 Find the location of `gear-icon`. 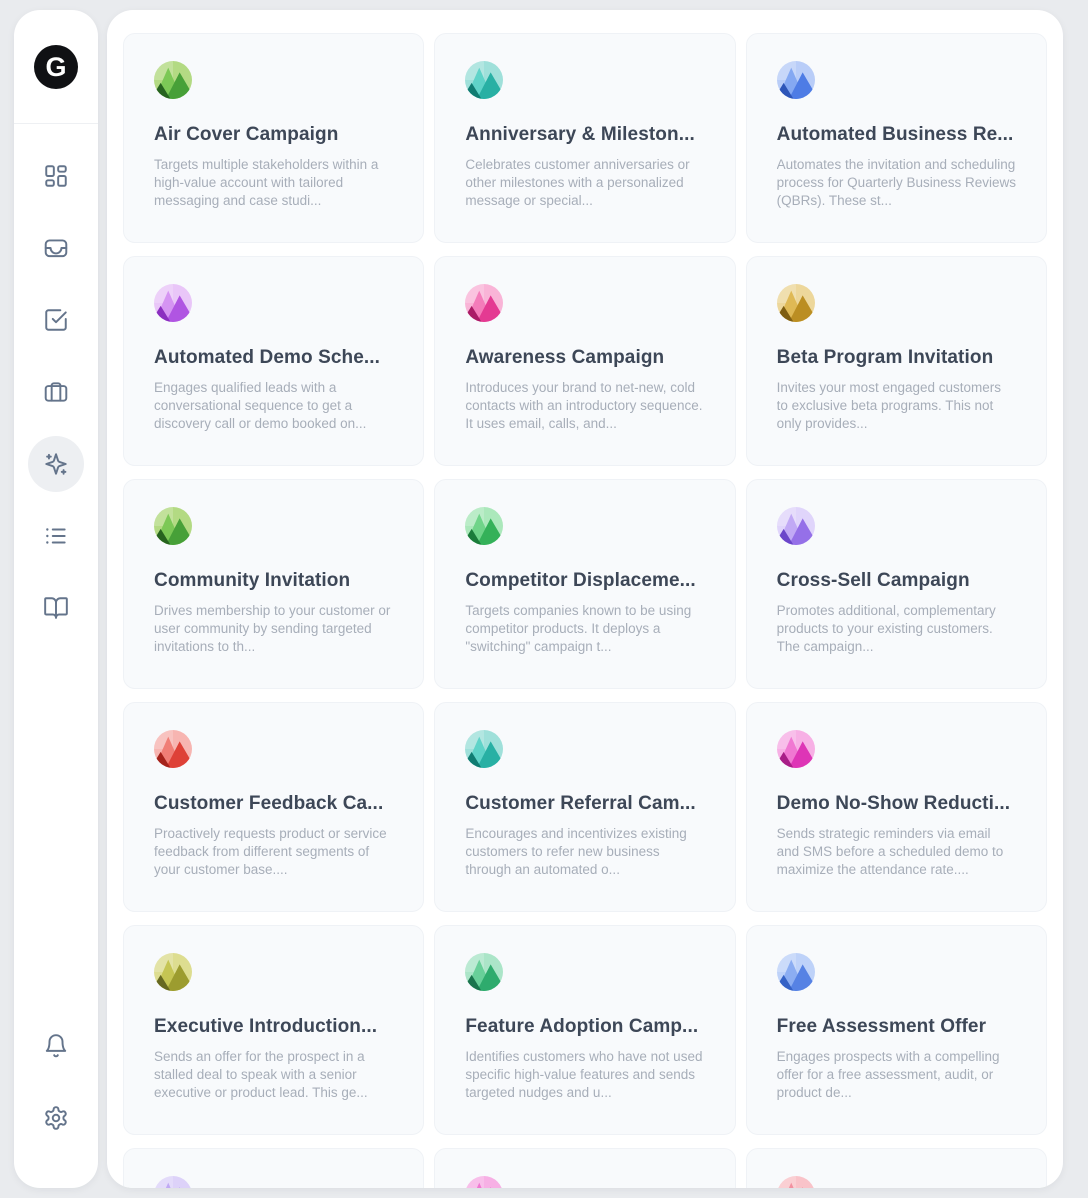

gear-icon is located at coordinates (56, 1118).